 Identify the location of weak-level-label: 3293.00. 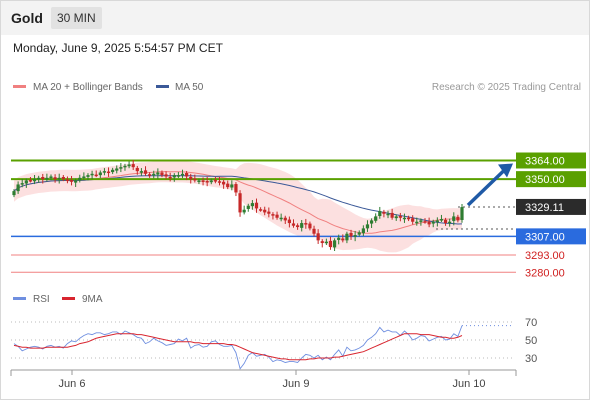
(545, 256).